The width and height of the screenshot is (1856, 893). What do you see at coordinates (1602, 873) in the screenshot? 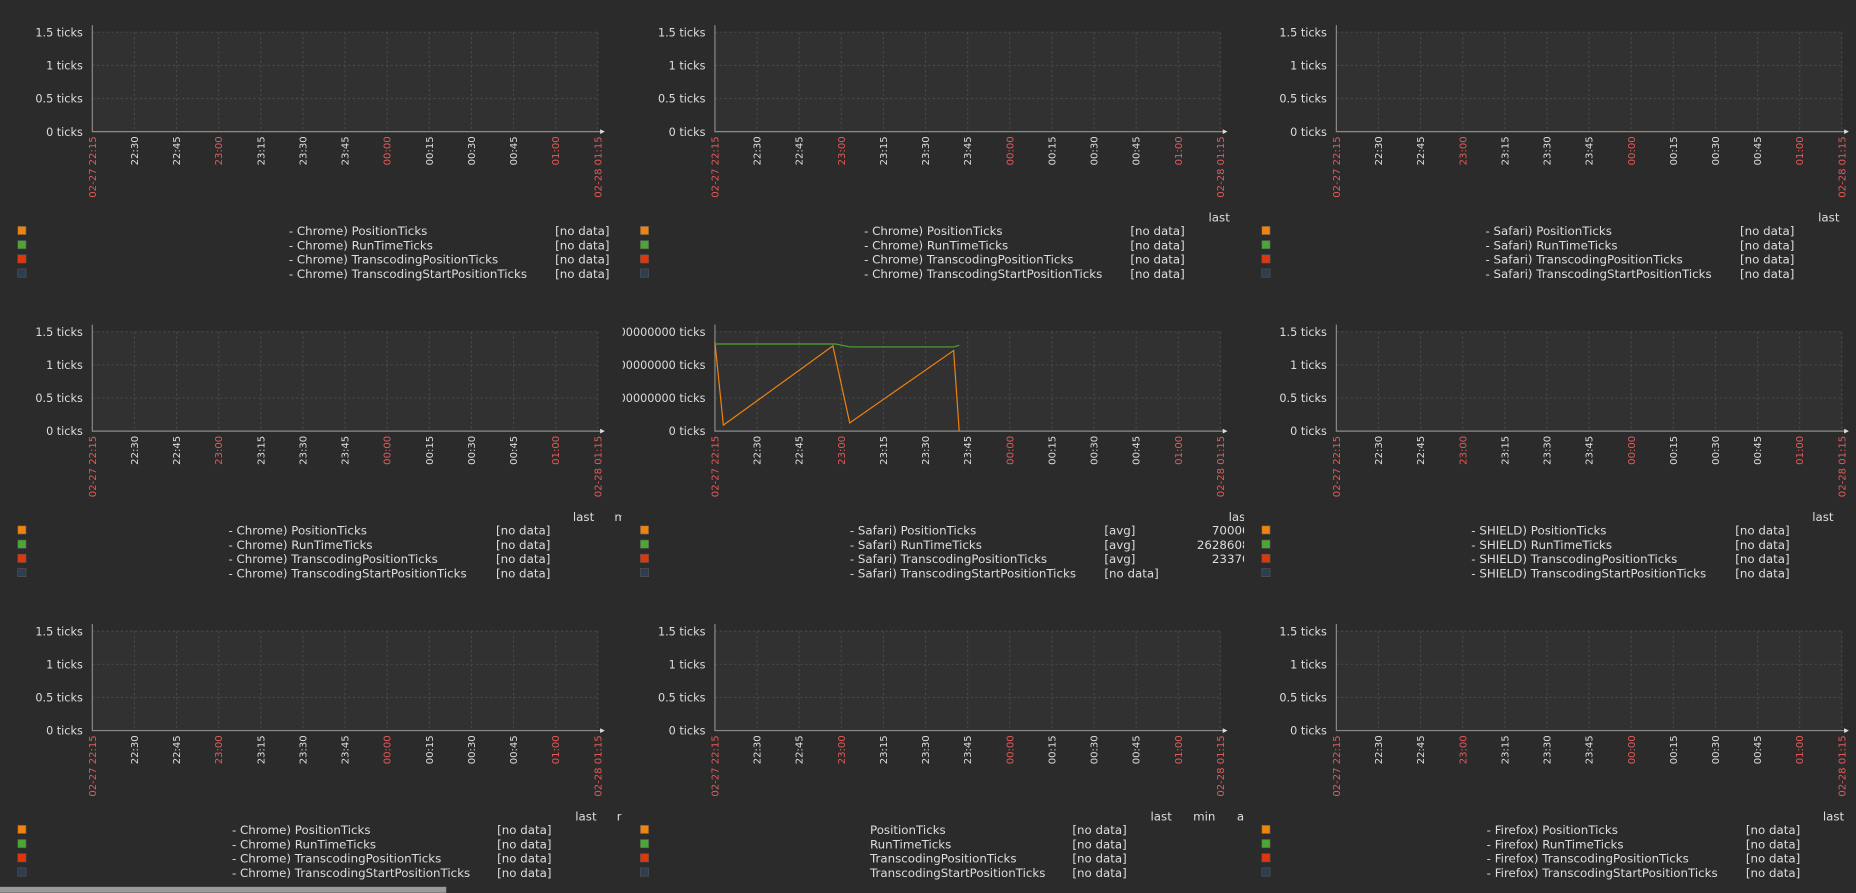
I see `legend-name: - Firefox) TranscodingStartPositionTicks` at bounding box center [1602, 873].